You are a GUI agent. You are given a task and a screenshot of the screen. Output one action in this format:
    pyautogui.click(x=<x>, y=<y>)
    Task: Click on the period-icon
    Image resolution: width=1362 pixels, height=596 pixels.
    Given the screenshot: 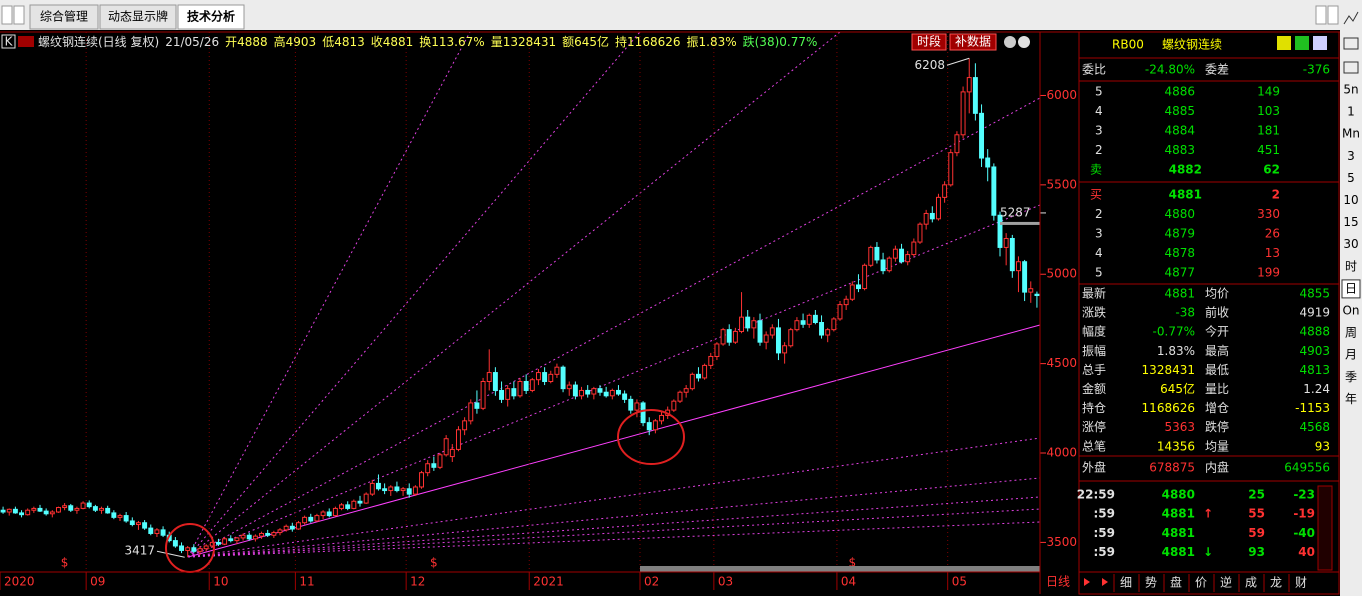 What is the action you would take?
    pyautogui.click(x=8, y=41)
    